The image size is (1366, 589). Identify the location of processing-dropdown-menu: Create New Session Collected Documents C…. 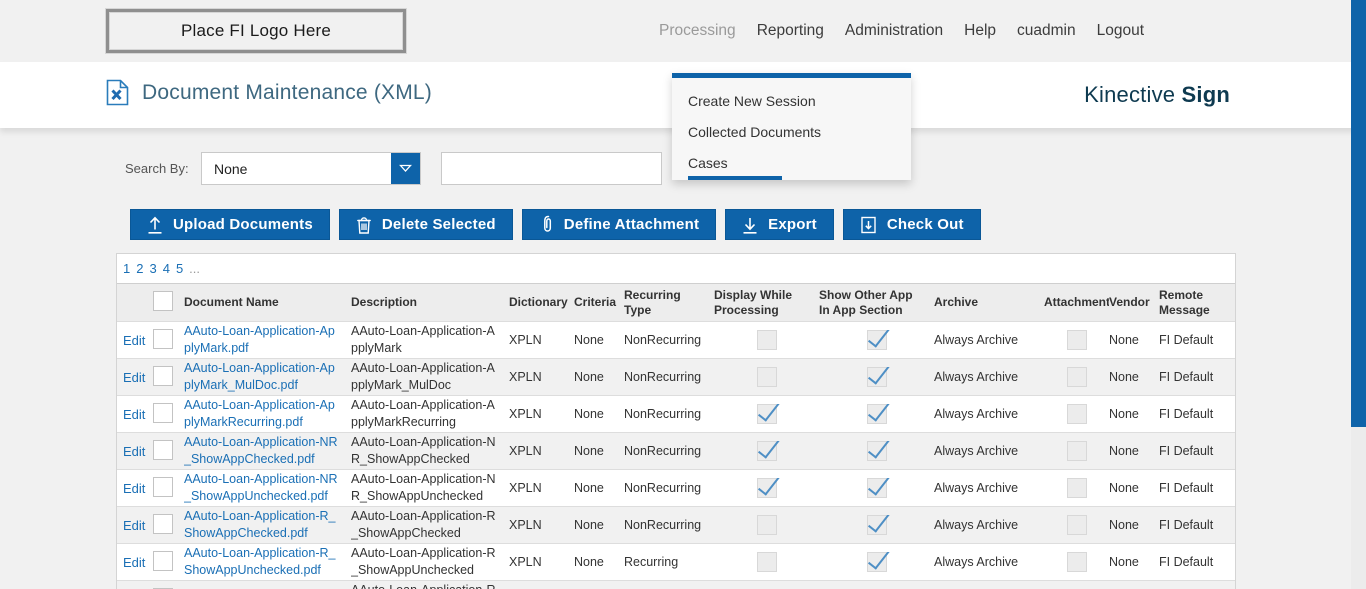
(791, 126).